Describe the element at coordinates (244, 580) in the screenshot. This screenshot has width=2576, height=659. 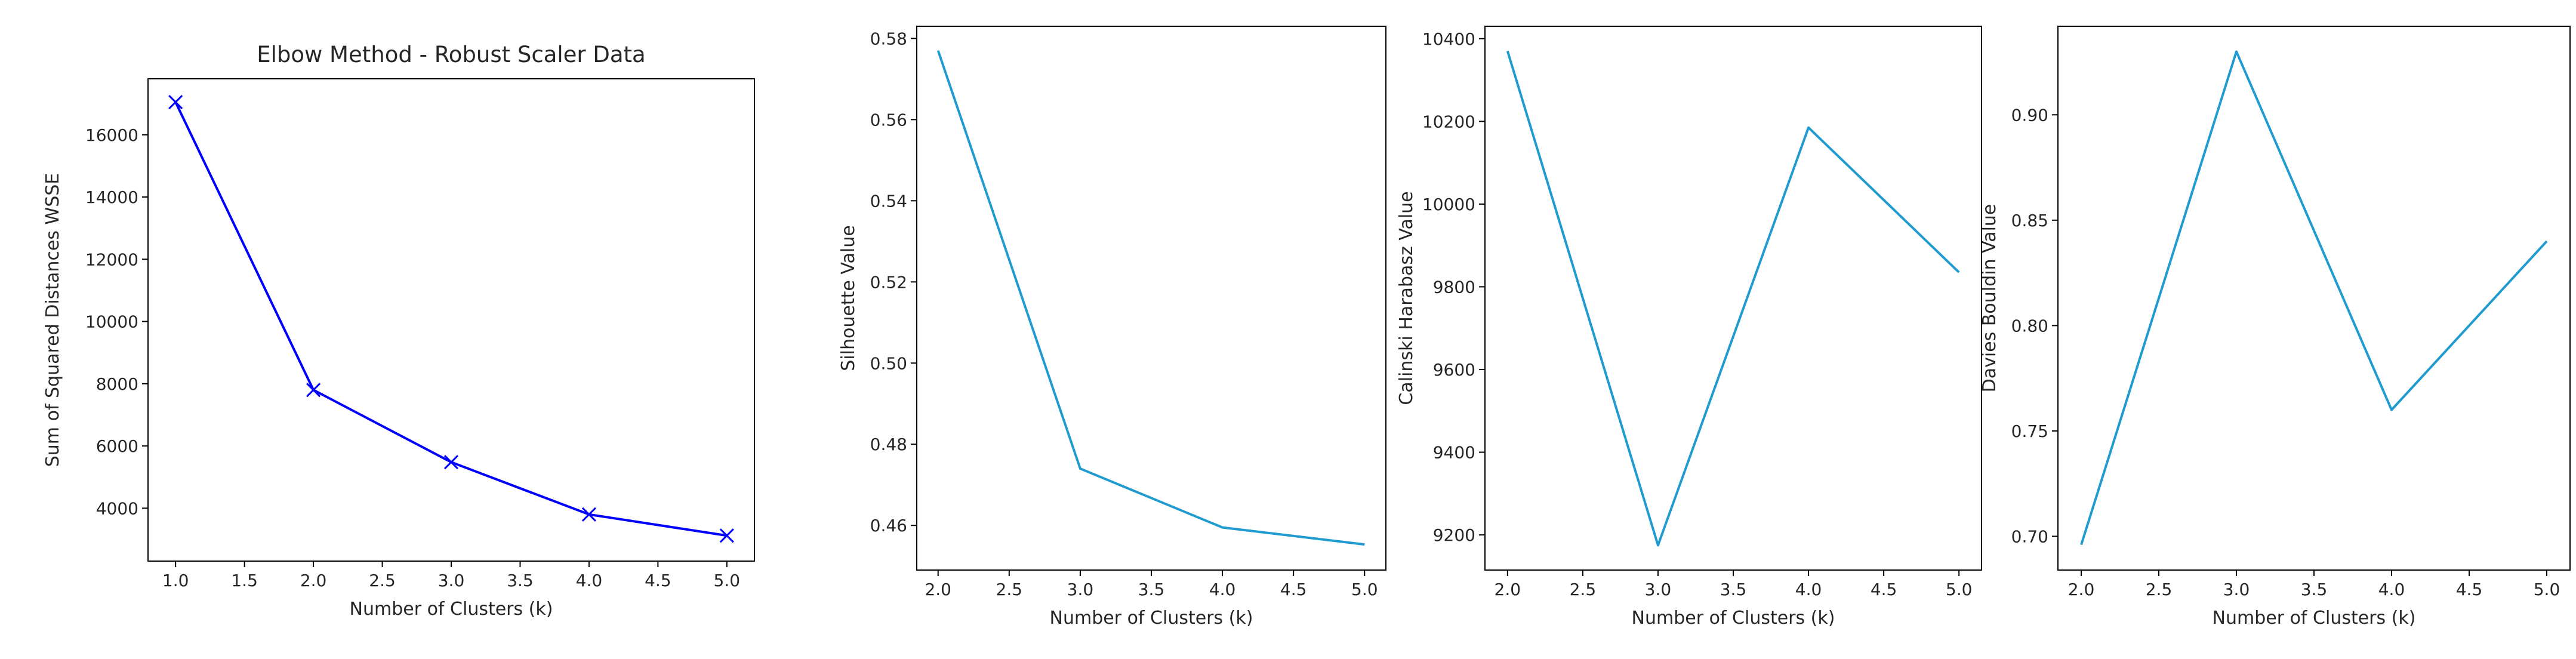
I see `x-tick-label: 1.5` at that location.